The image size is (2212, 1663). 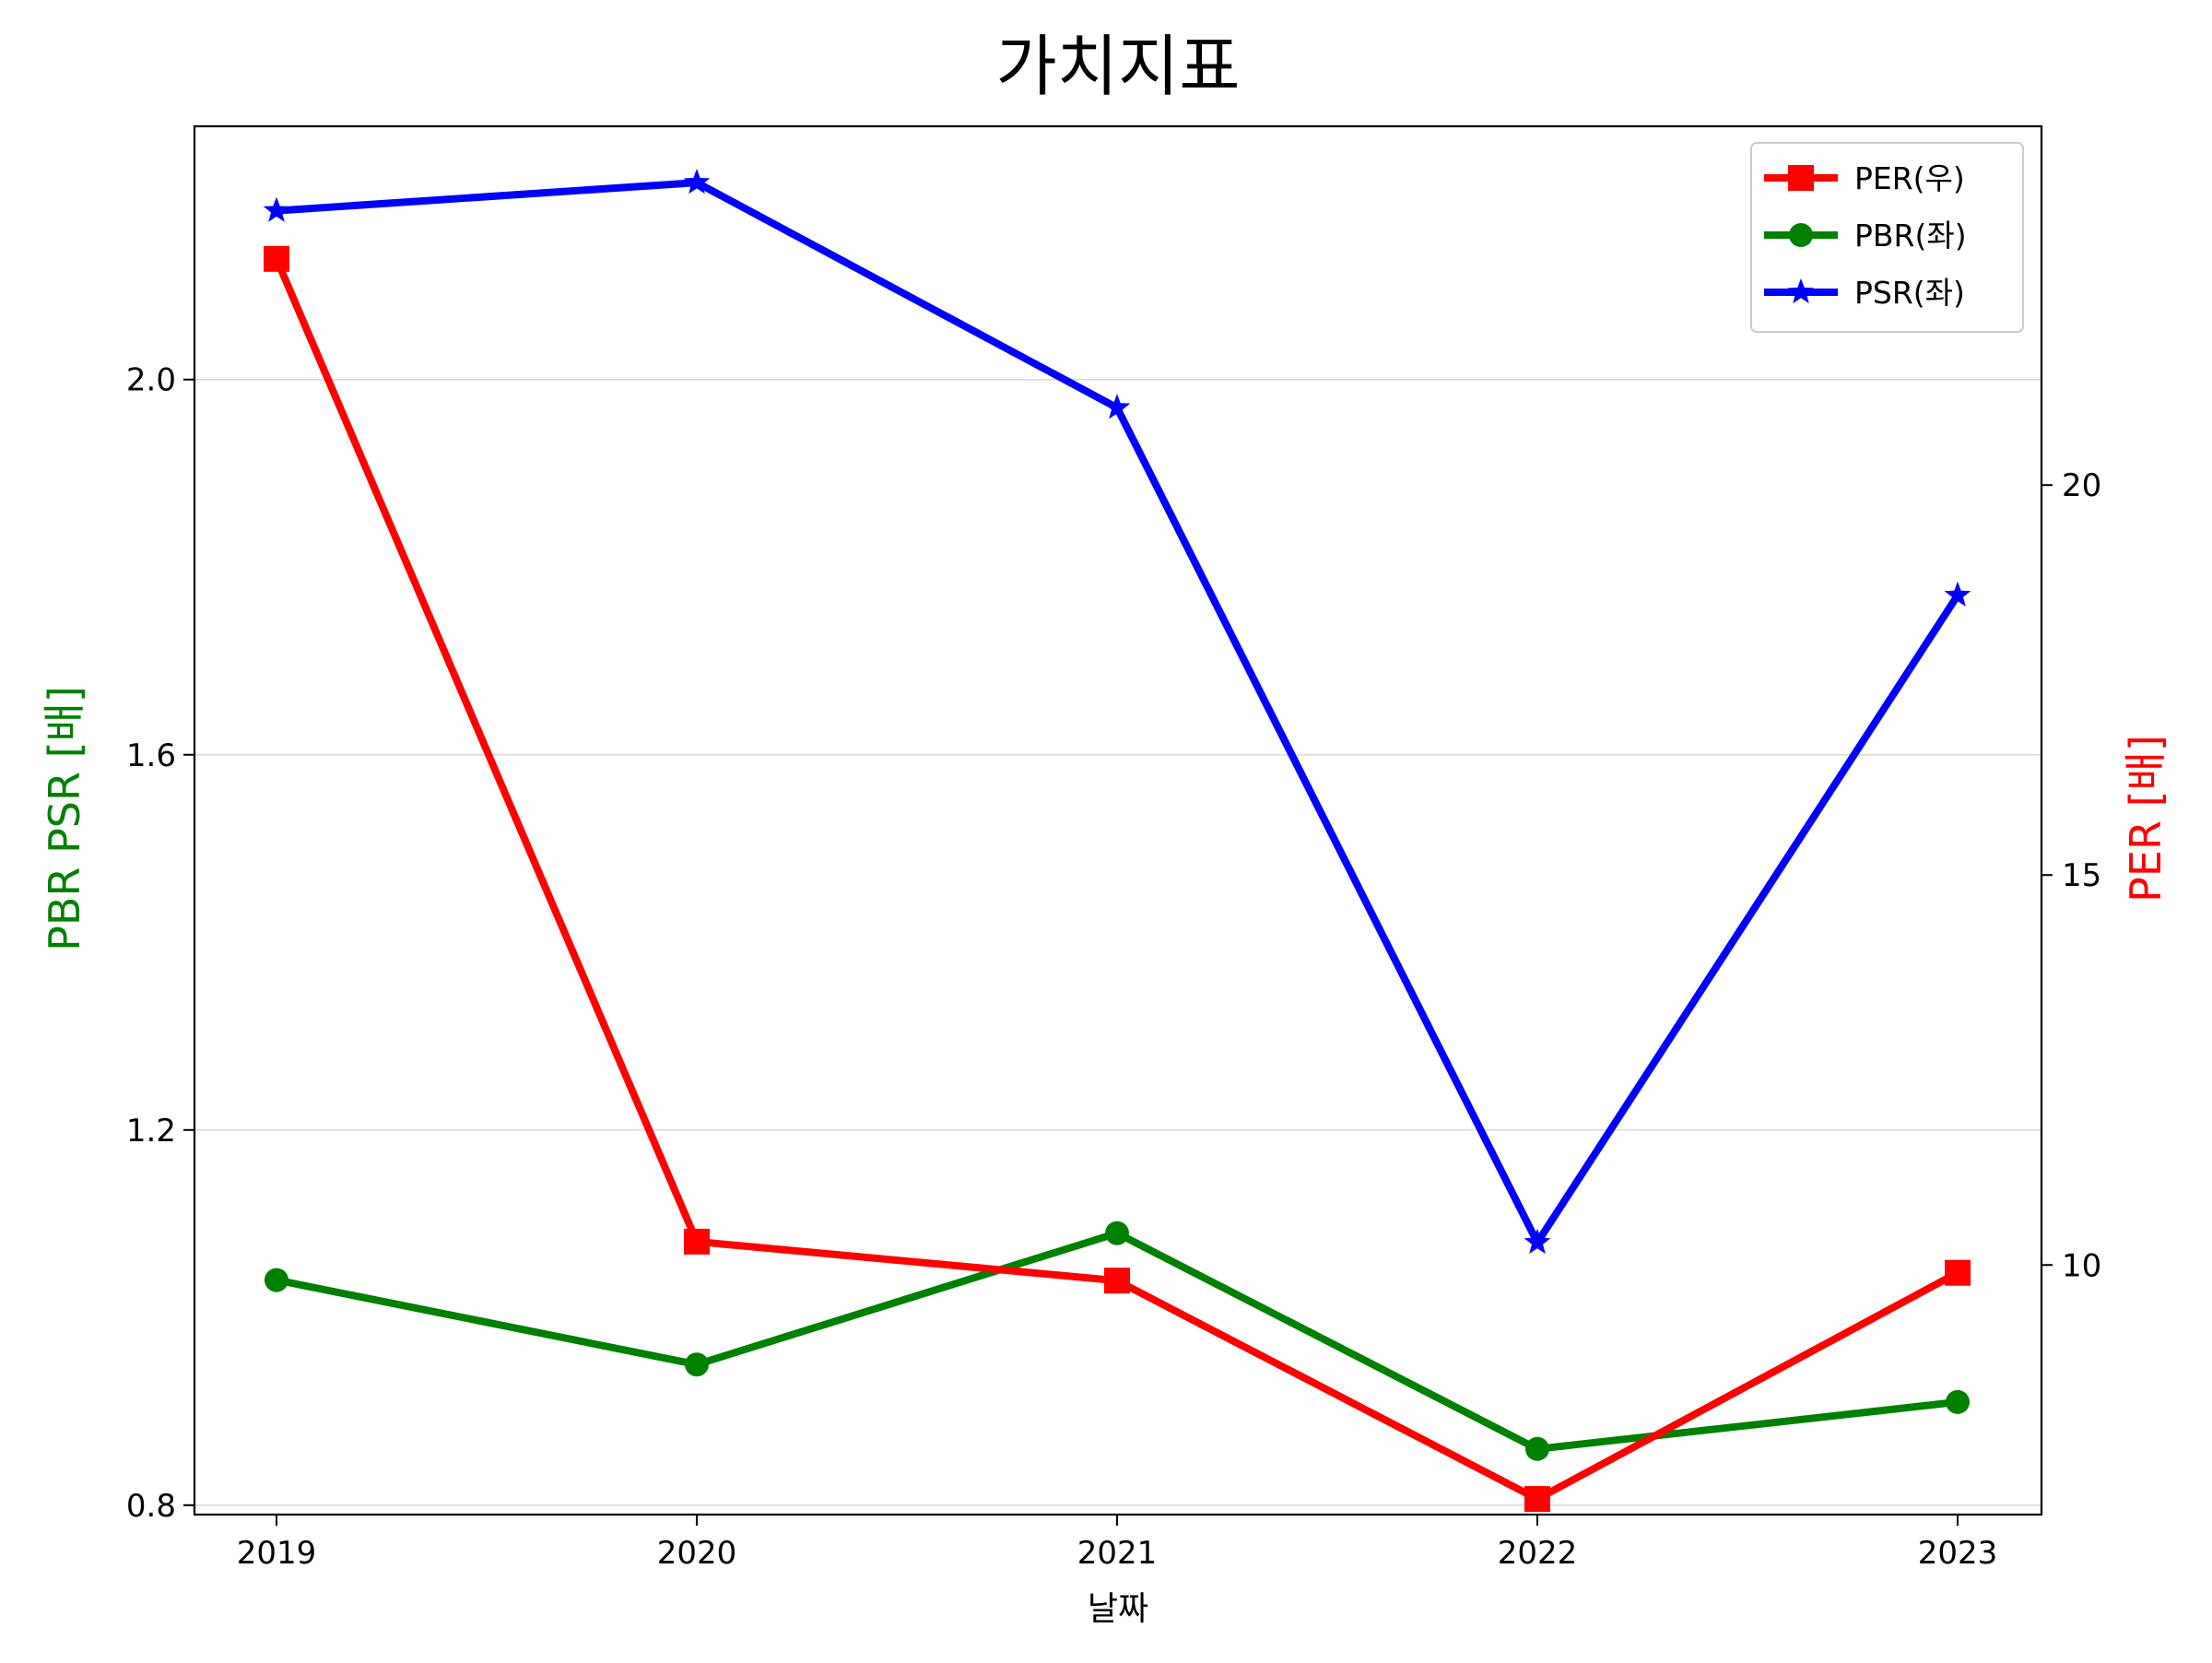 I want to click on legend: PER(우) PBR(좌) PSR(좌), so click(x=1887, y=237).